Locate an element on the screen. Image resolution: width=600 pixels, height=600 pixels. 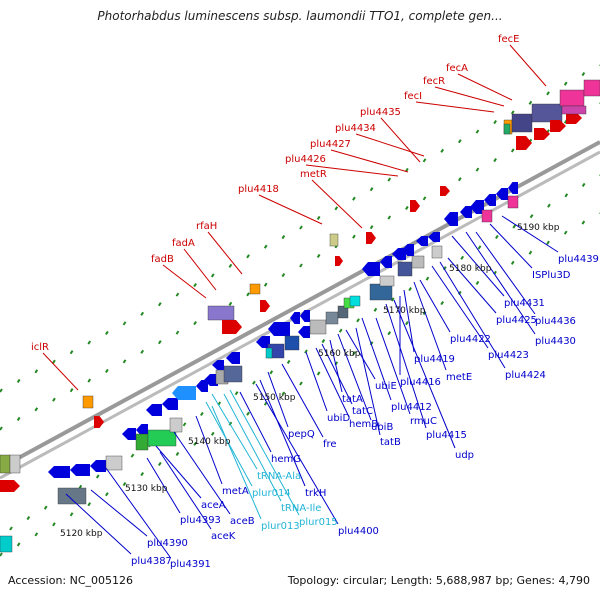
lower-gene-label: plu4415 is located at coordinates (446, 435).